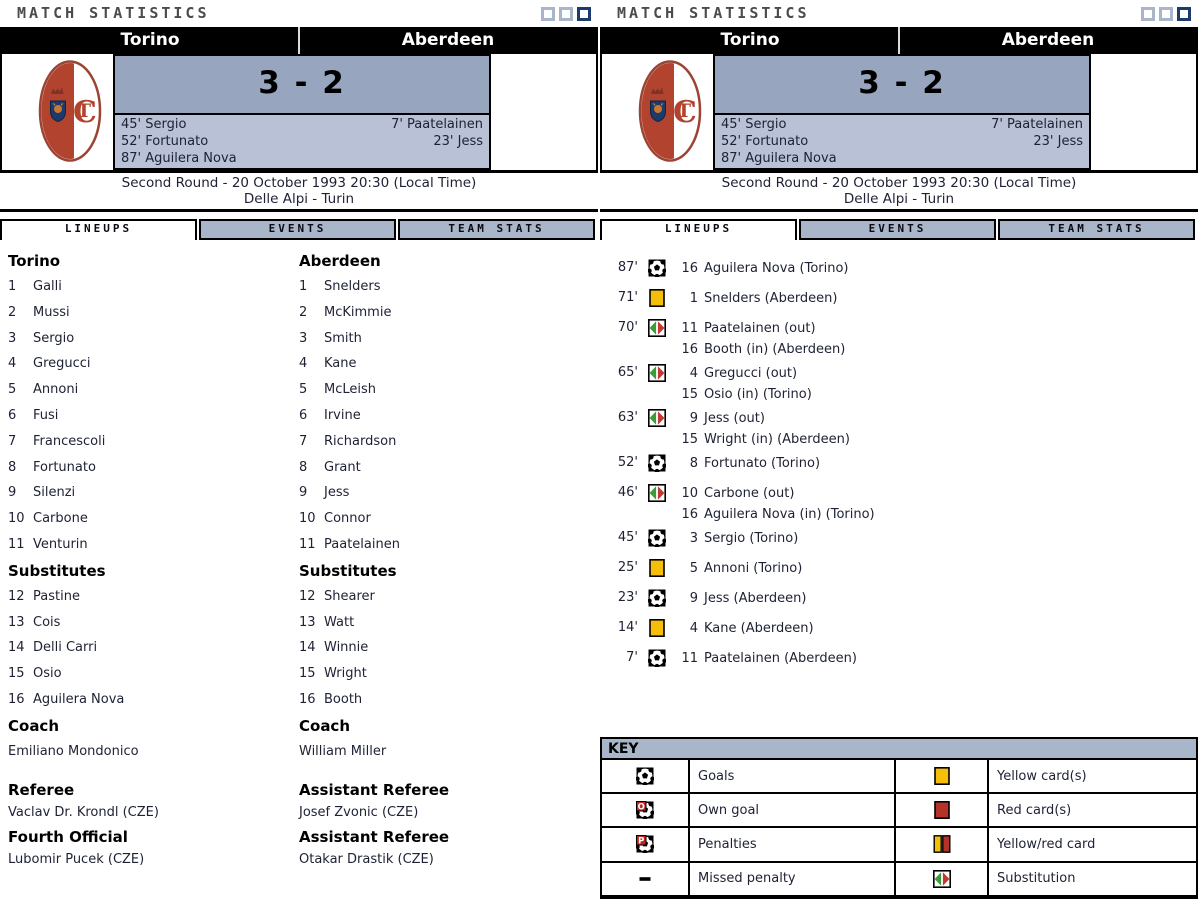 The height and width of the screenshot is (899, 1200). What do you see at coordinates (742, 598) in the screenshot?
I see `event-line: 9 Jess (Aberdeen)` at bounding box center [742, 598].